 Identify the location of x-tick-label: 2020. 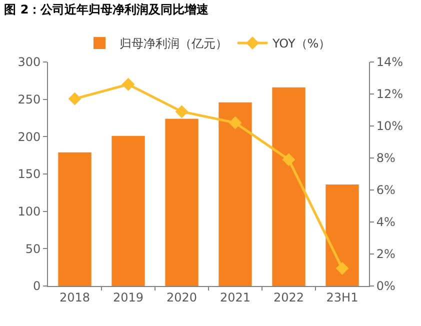
(182, 297).